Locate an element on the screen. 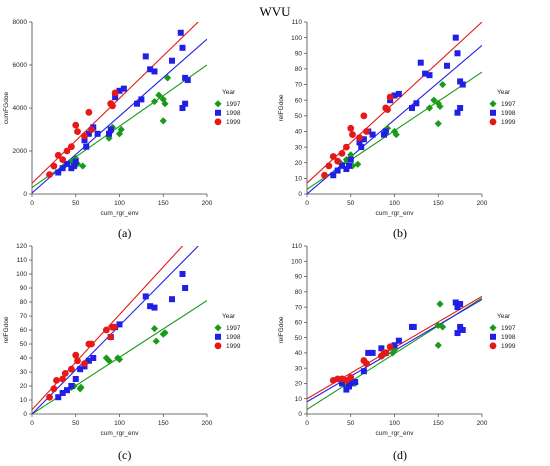 This screenshot has height=466, width=550. y-tick-label: 20 is located at coordinates (299, 384).